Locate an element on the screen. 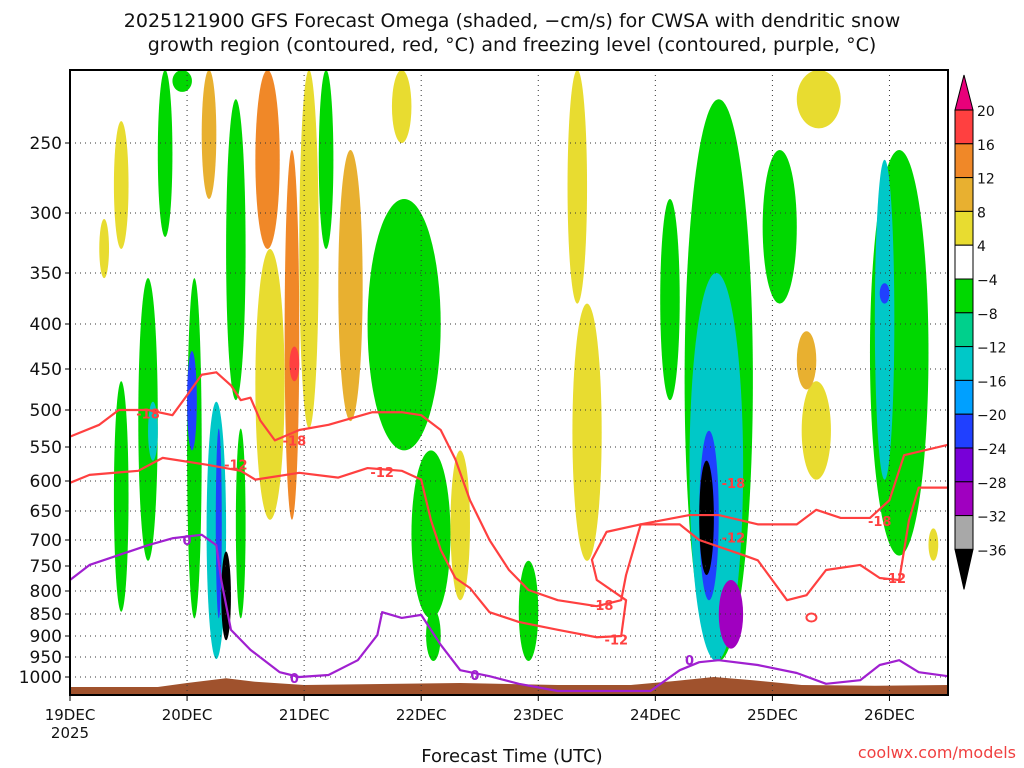 Image resolution: width=1024 pixels, height=768 pixels. colorbar-label: 16 is located at coordinates (986, 146).